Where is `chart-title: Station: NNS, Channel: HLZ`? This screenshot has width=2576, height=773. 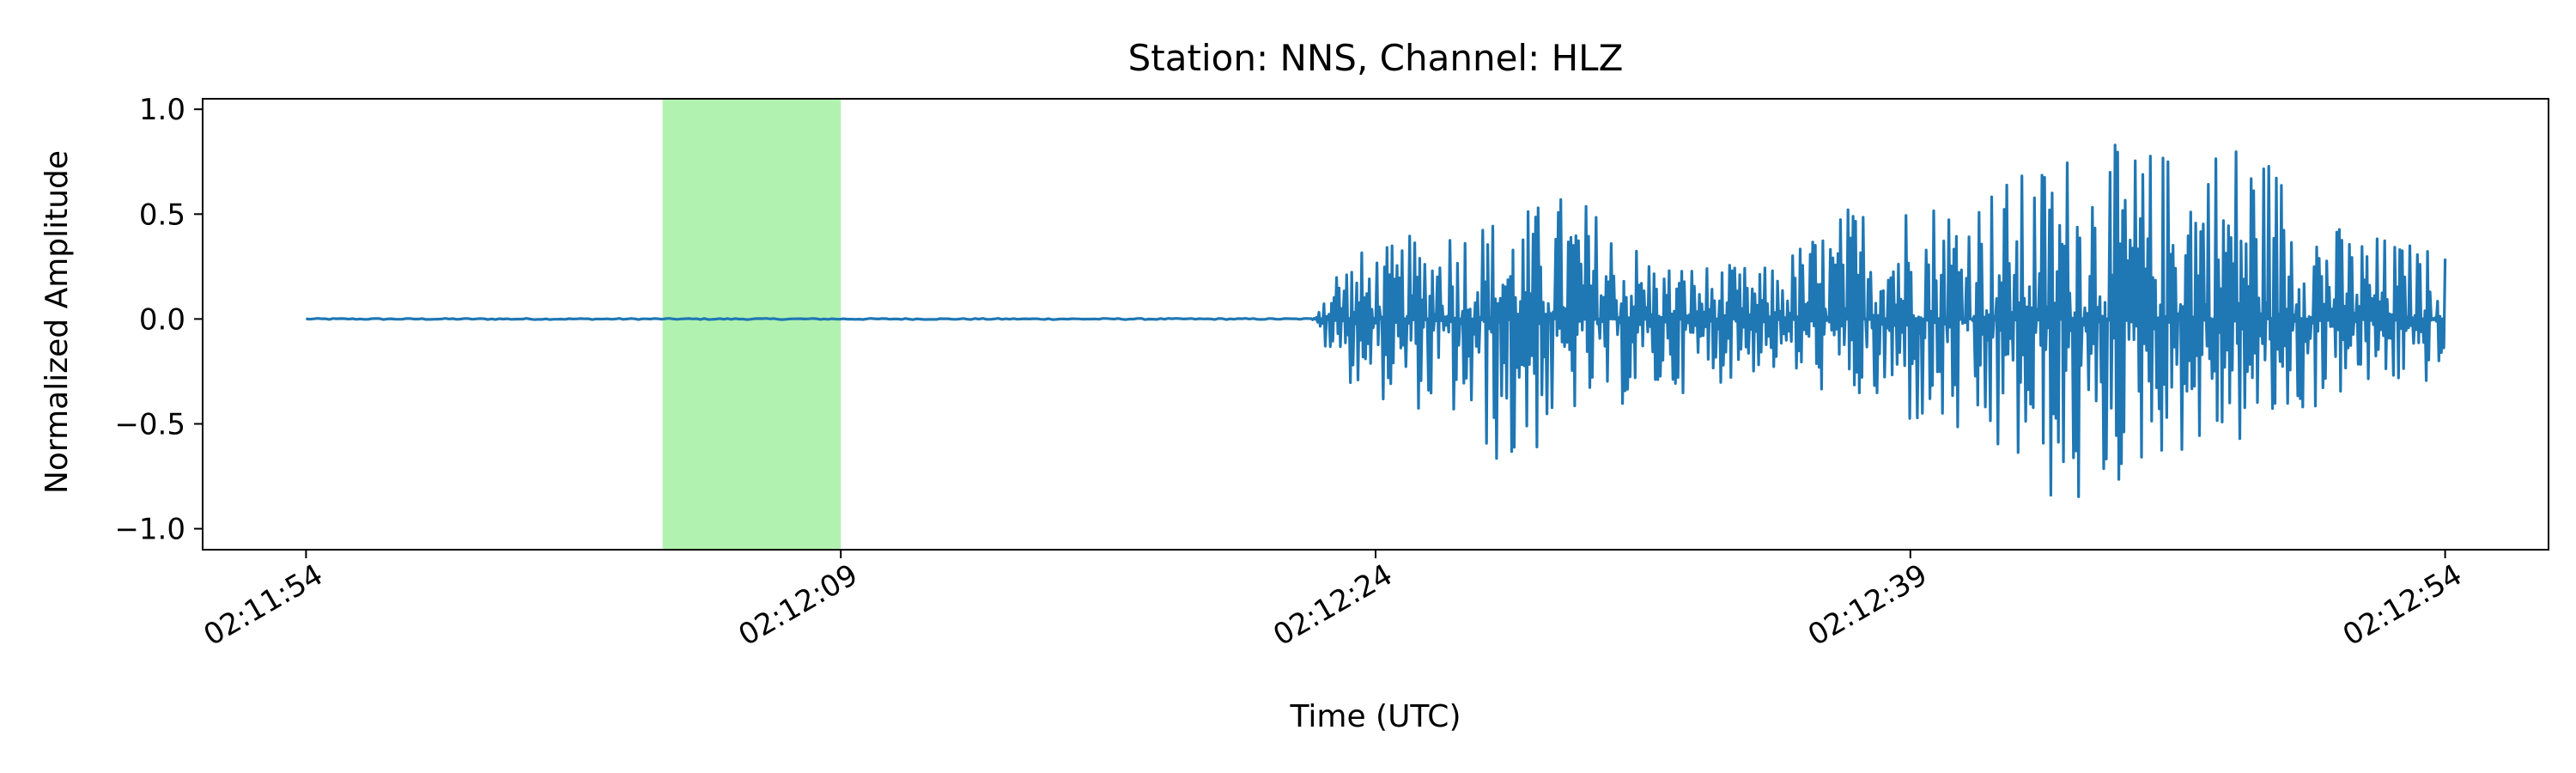 chart-title: Station: NNS, Channel: HLZ is located at coordinates (1376, 58).